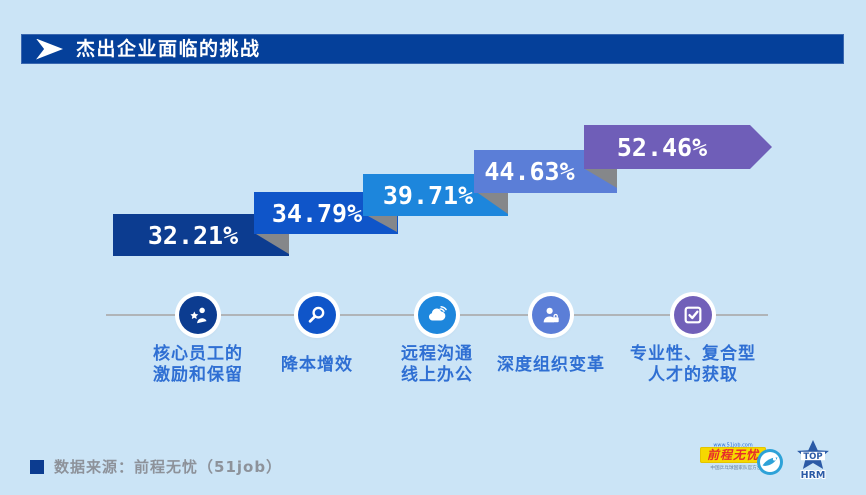  What do you see at coordinates (198, 339) in the screenshot?
I see `milestone-1: 核心员工的 激励和保留` at bounding box center [198, 339].